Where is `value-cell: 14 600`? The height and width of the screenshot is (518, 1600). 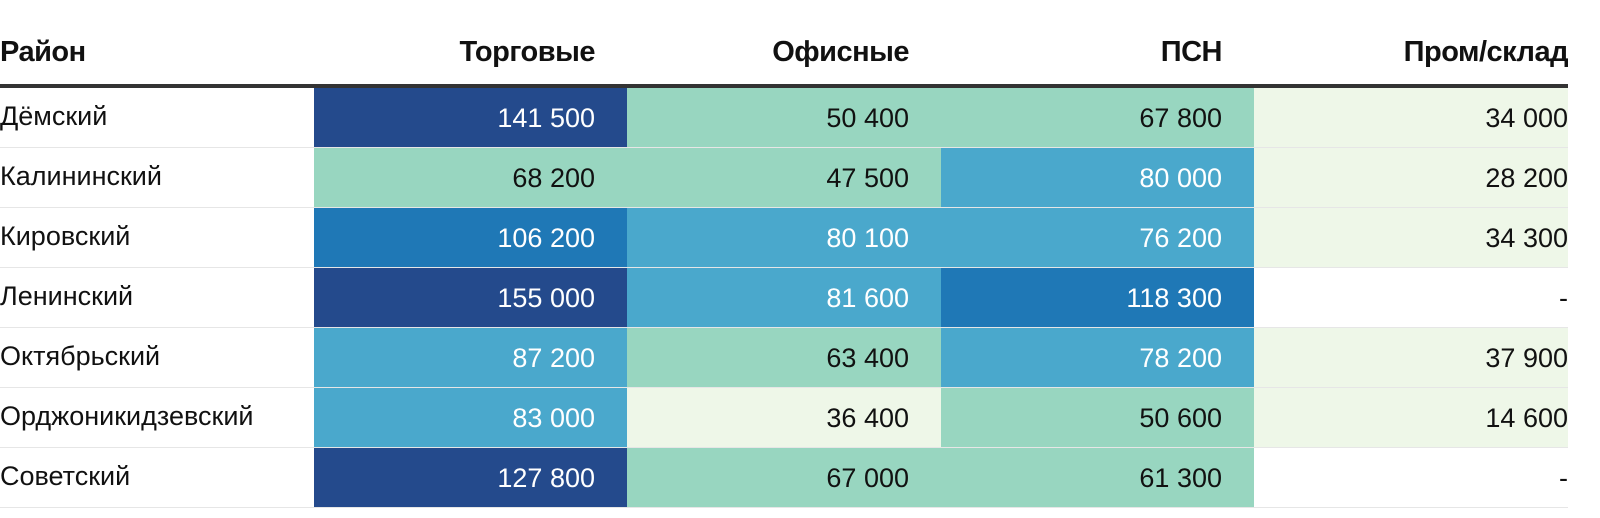
value-cell: 14 600 is located at coordinates (1411, 417).